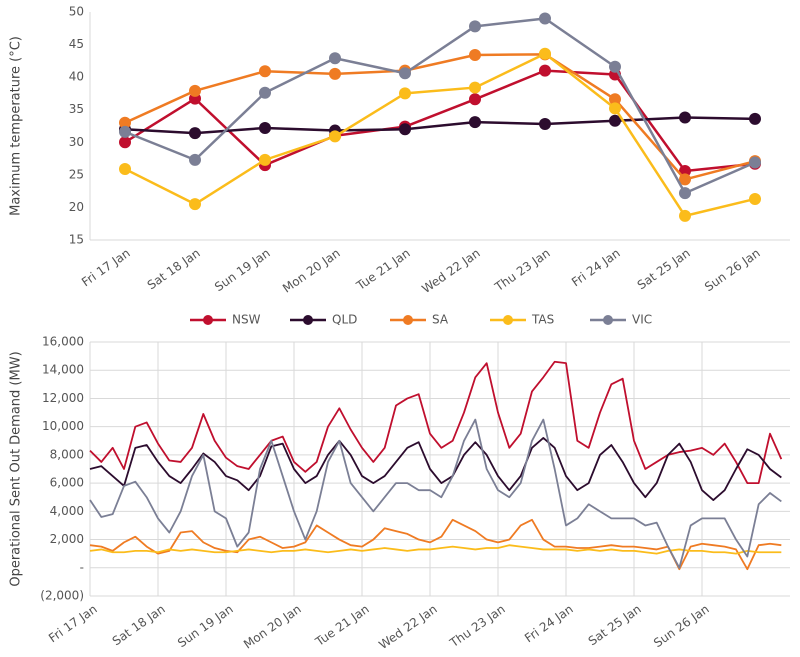 Image resolution: width=800 pixels, height=657 pixels. I want to click on y-tick-label: 40, so click(76, 77).